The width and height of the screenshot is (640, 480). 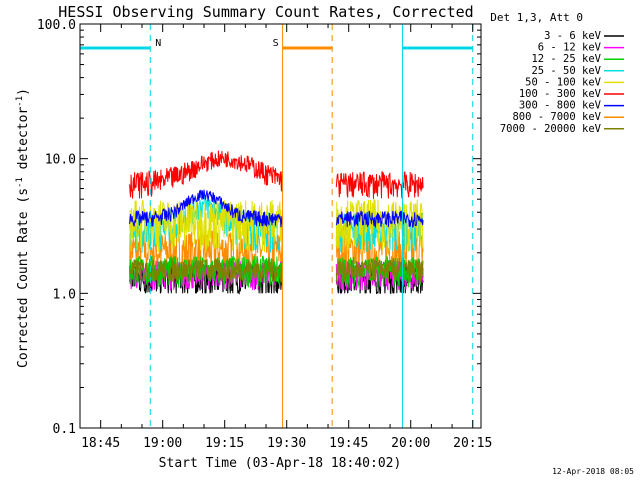 What do you see at coordinates (536, 17) in the screenshot?
I see `legend-title: Det 1,3, Att 0` at bounding box center [536, 17].